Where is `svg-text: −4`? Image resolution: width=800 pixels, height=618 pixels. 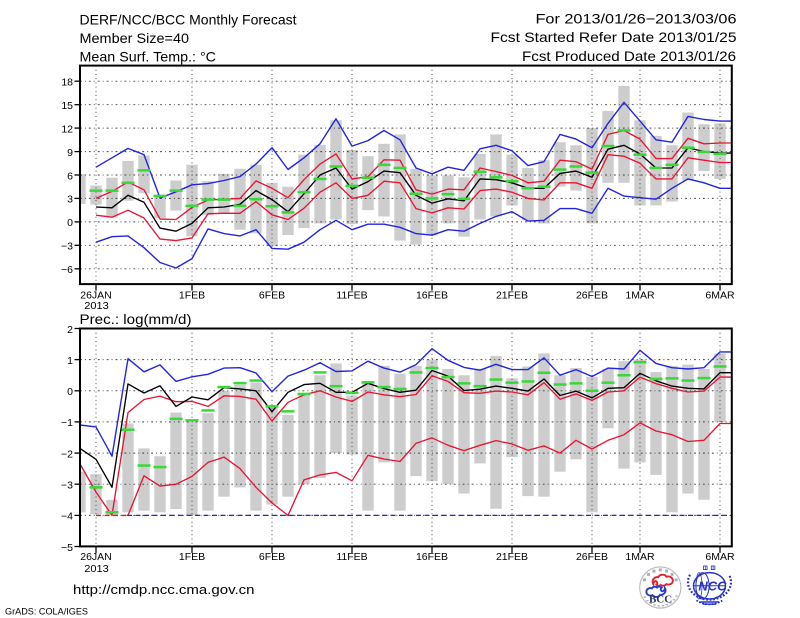
svg-text: −4 is located at coordinates (67, 517).